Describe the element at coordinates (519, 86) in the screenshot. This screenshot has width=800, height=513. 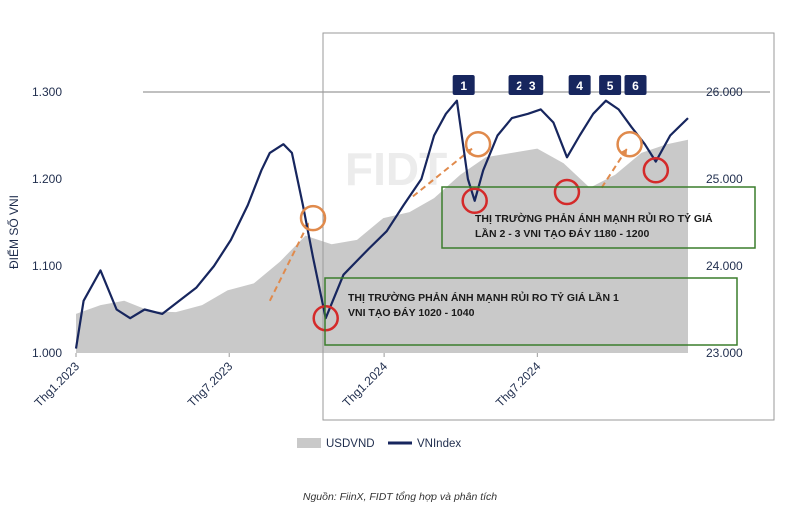
I see `marker-label-2: 2` at that location.